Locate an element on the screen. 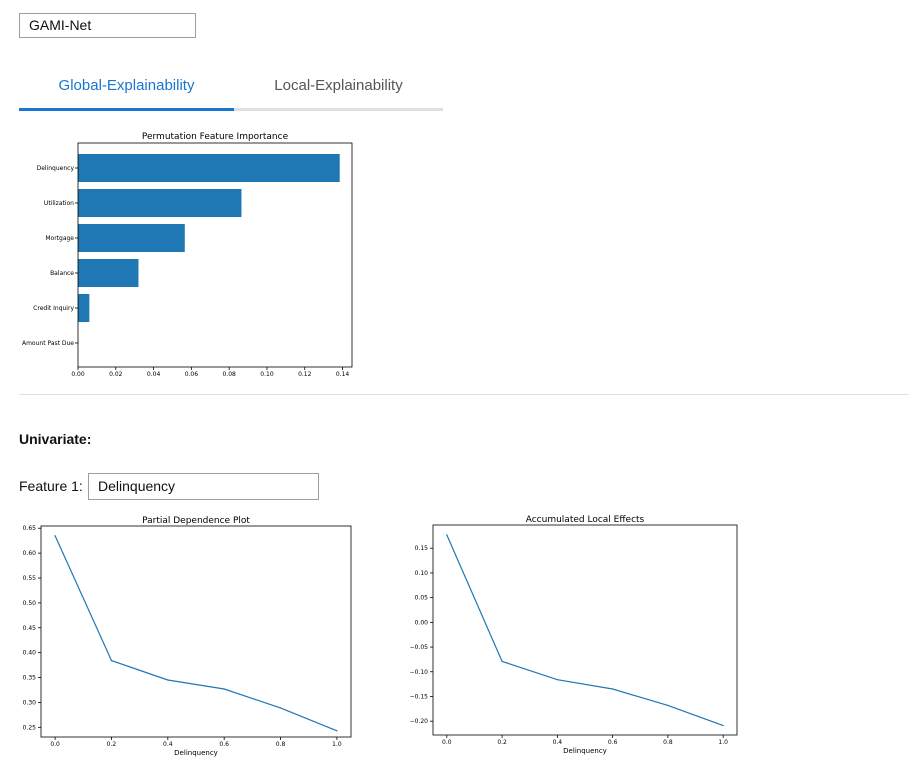  y-tick-label-1: 0.30 is located at coordinates (30, 702).